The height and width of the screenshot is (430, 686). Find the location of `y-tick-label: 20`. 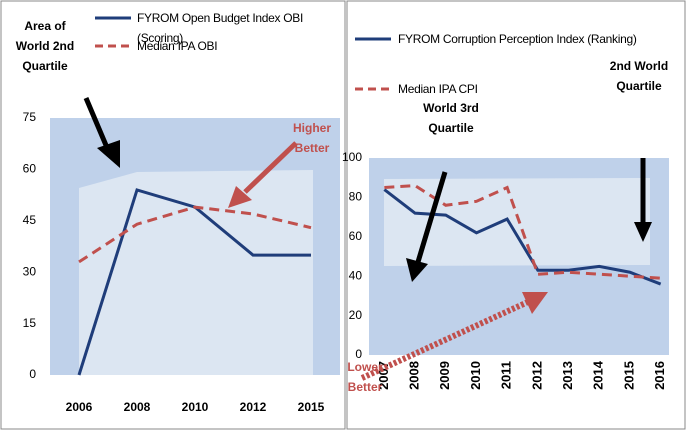

y-tick-label: 20 is located at coordinates (356, 315).